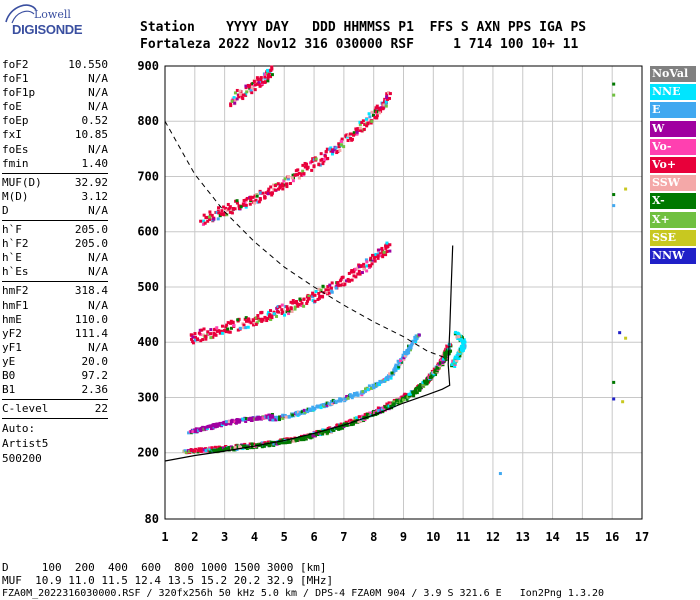  What do you see at coordinates (15, 272) in the screenshot?
I see `param-label: h`Es` at bounding box center [15, 272].